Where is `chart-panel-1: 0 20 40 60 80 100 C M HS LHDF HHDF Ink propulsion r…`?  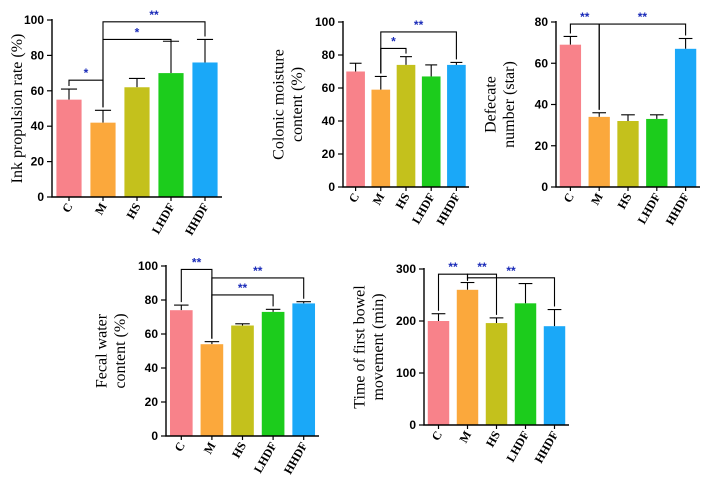
chart-panel-1: 0 20 40 60 80 100 C M HS LHDF HHDF Ink propulsion r… is located at coordinates (115, 123).